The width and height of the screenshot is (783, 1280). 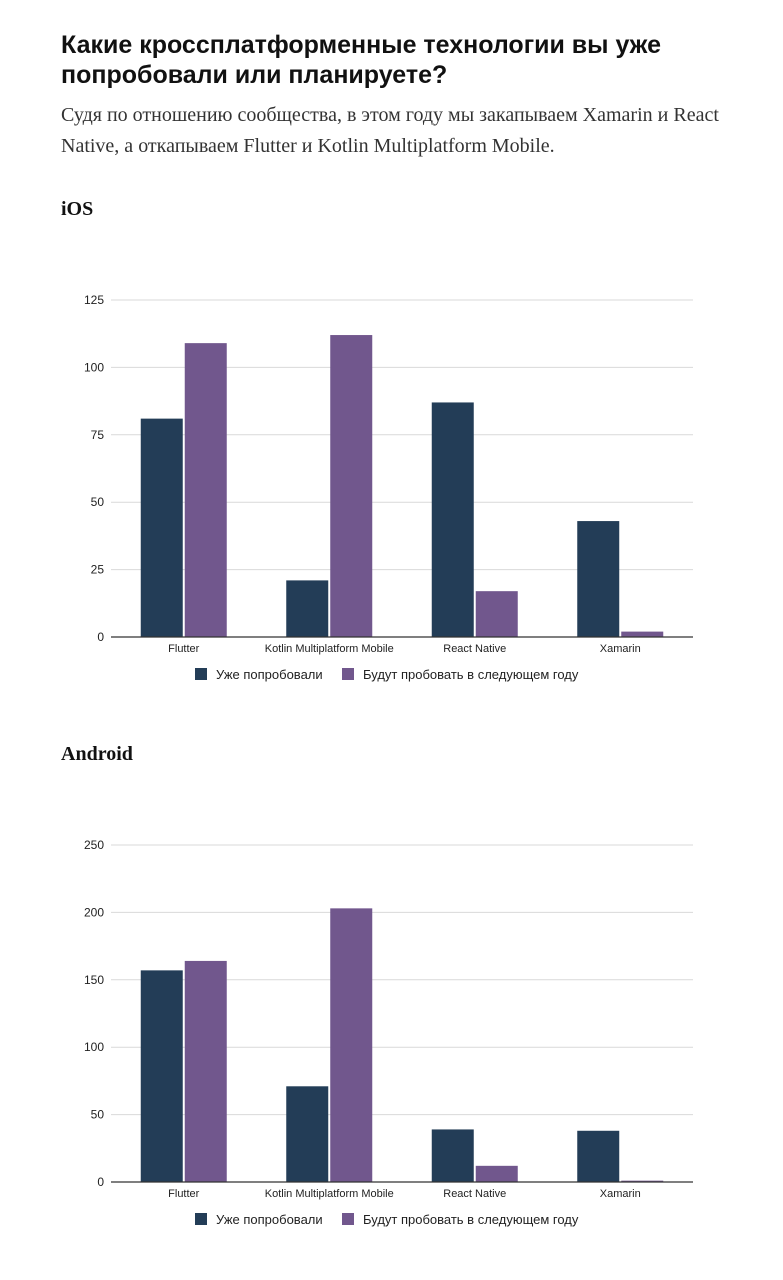 I want to click on y-tick-label: 250, so click(x=94, y=845).